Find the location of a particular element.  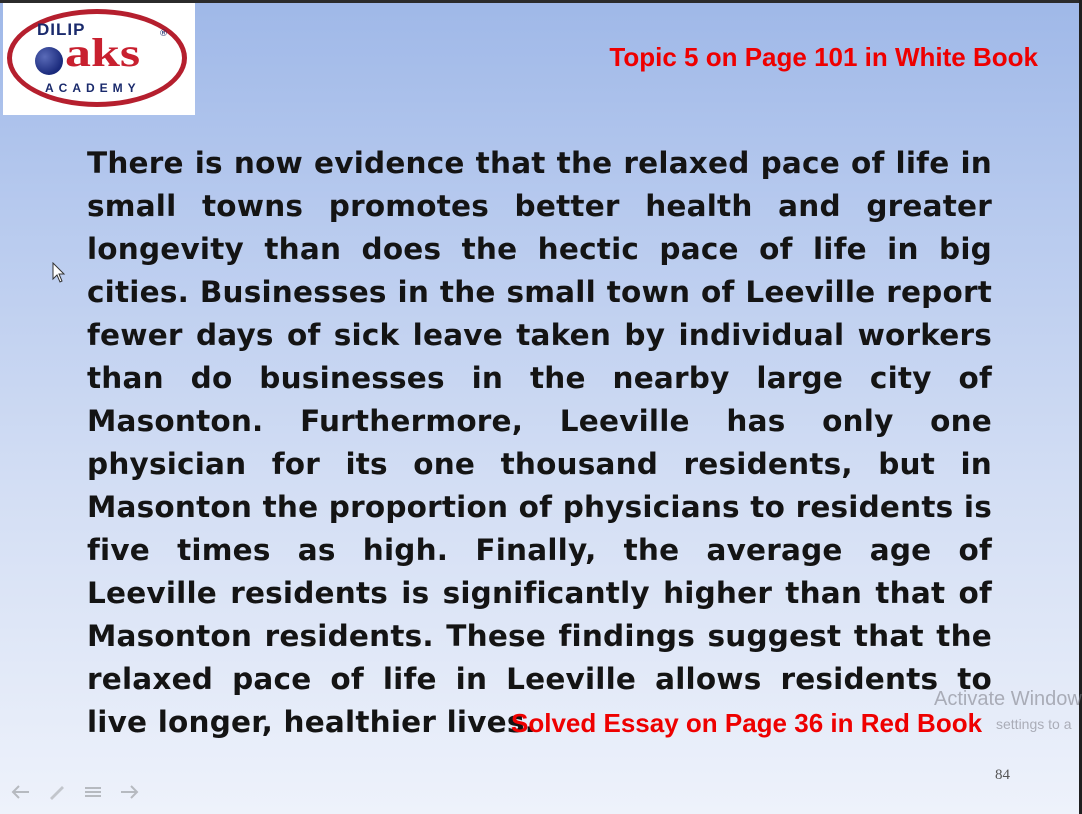

menu-icon is located at coordinates (93, 792).